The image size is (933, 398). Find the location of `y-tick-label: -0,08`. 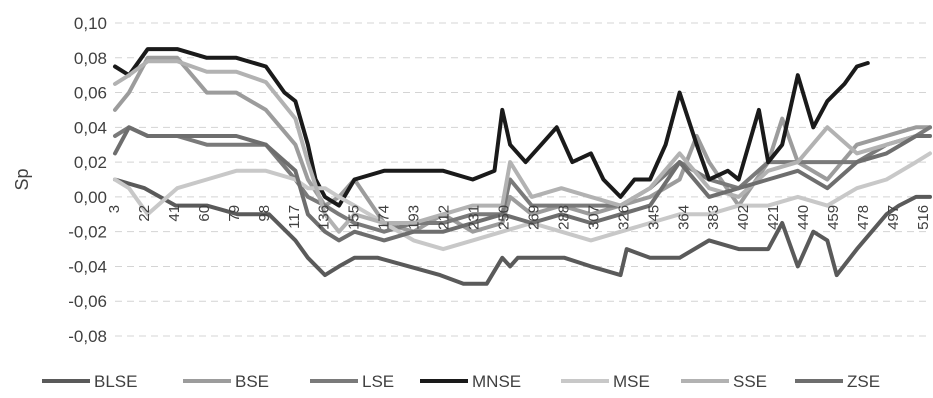

y-tick-label: -0,08 is located at coordinates (87, 336).